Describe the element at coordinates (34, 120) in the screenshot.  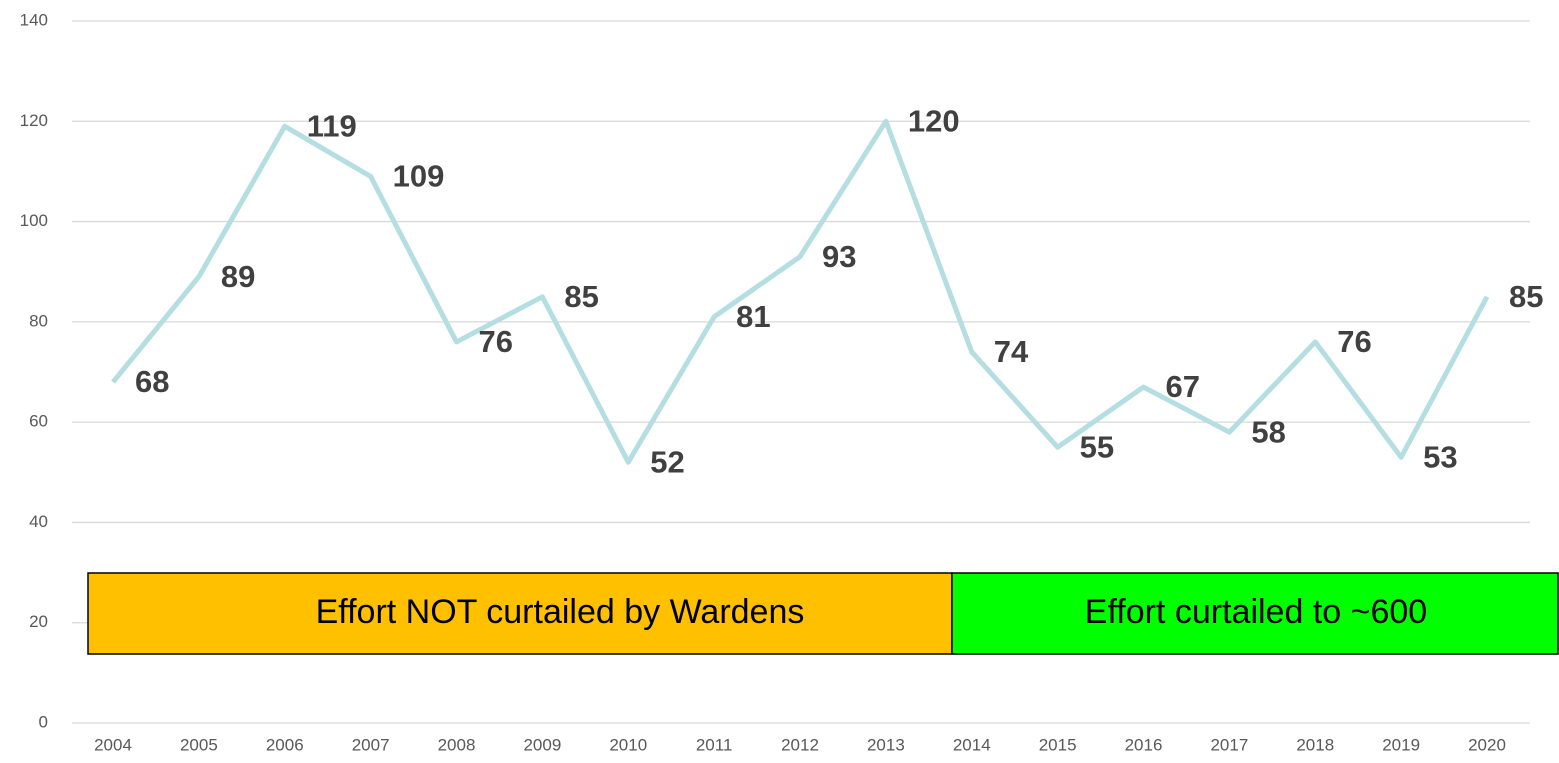
I see `y-tick-label: 120` at that location.